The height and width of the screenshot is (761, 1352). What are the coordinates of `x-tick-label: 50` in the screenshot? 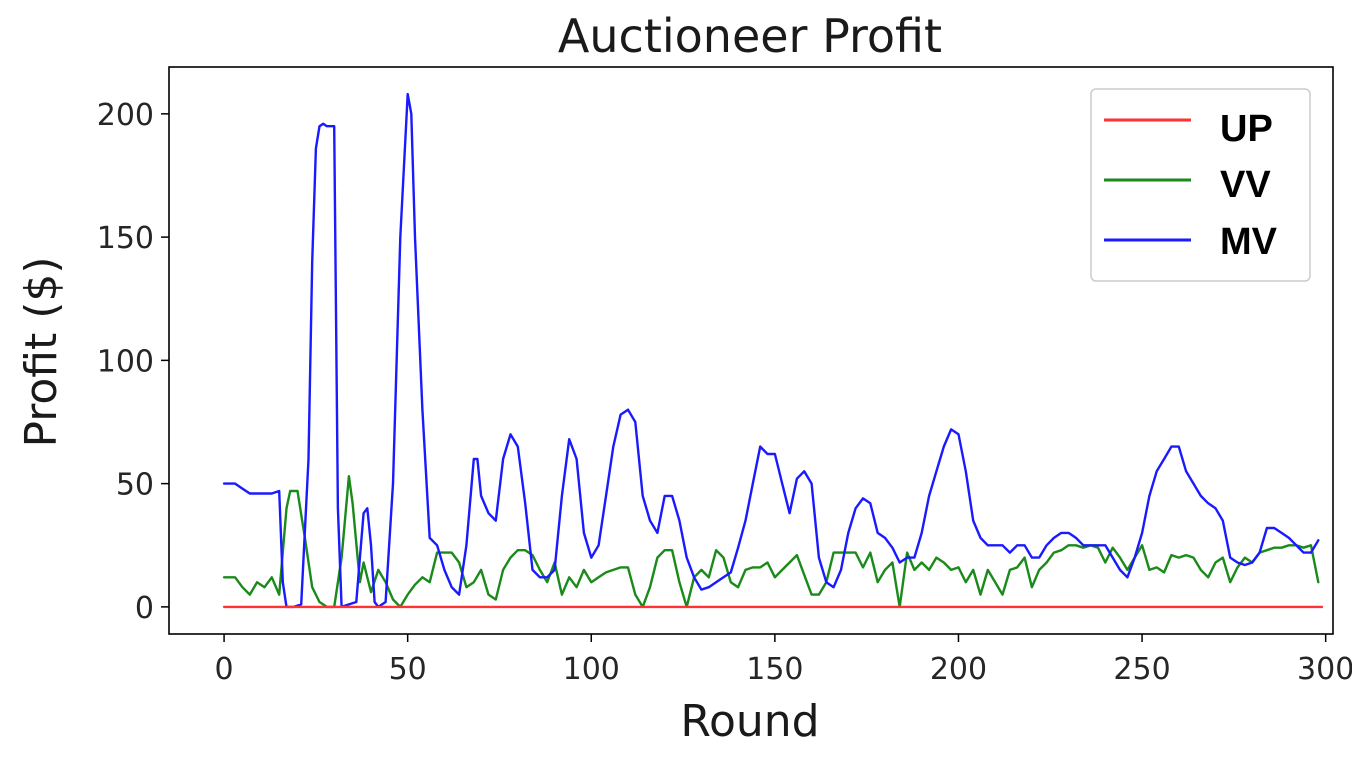 It's located at (408, 669).